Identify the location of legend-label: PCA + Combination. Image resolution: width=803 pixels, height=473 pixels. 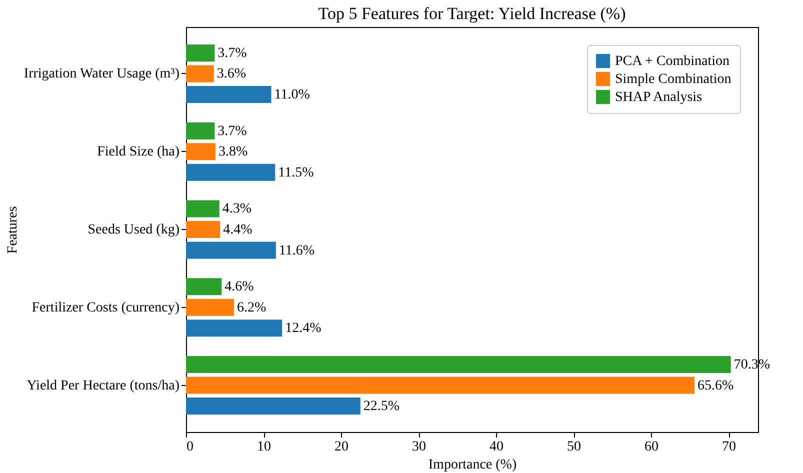
(672, 61).